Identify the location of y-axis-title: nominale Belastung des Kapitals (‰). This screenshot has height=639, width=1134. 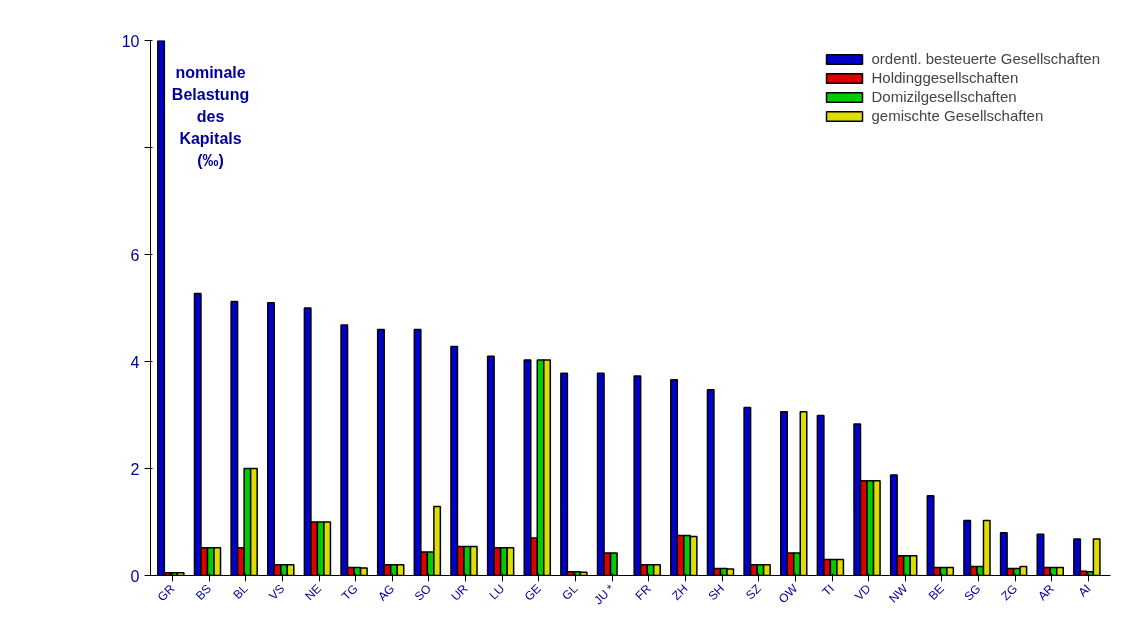
(210, 116).